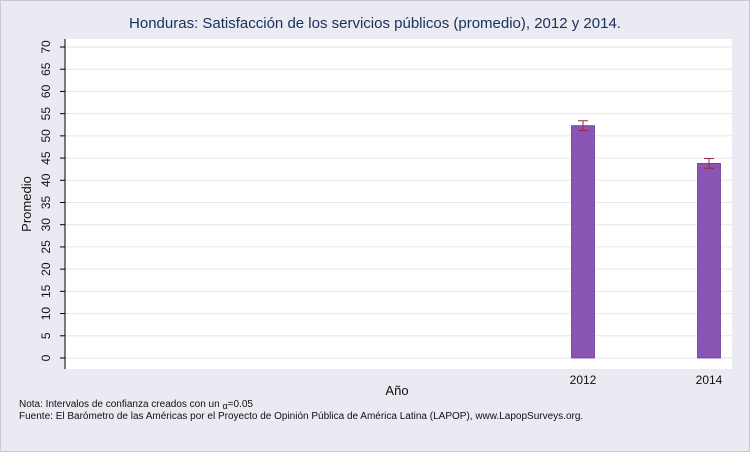 Image resolution: width=750 pixels, height=452 pixels. What do you see at coordinates (709, 261) in the screenshot?
I see `bar-2014` at bounding box center [709, 261].